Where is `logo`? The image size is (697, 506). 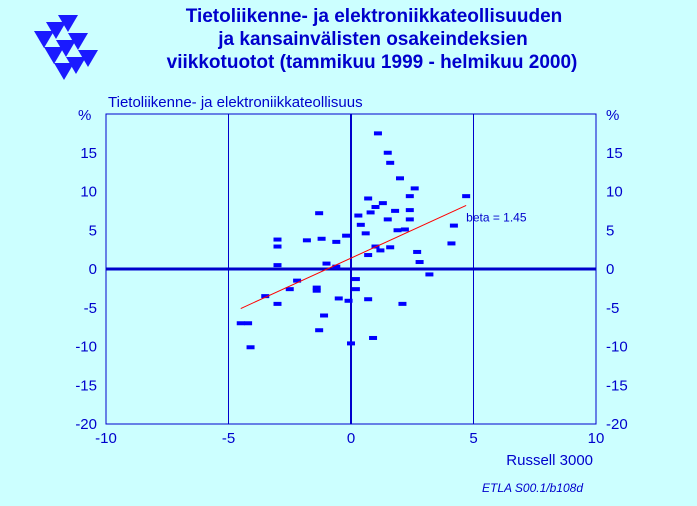
logo is located at coordinates (66, 47).